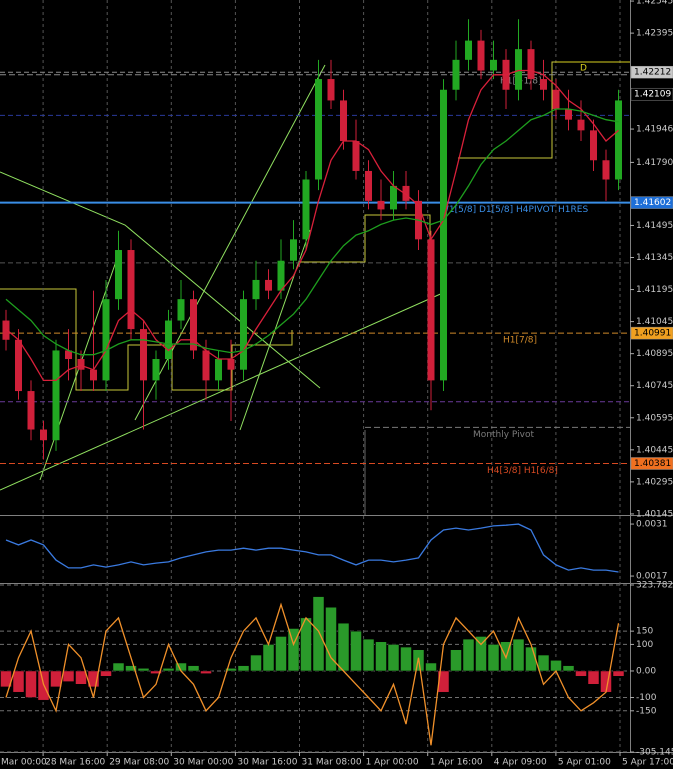  What do you see at coordinates (24, 763) in the screenshot?
I see `x-tick-label: Mar 00:00` at bounding box center [24, 763].